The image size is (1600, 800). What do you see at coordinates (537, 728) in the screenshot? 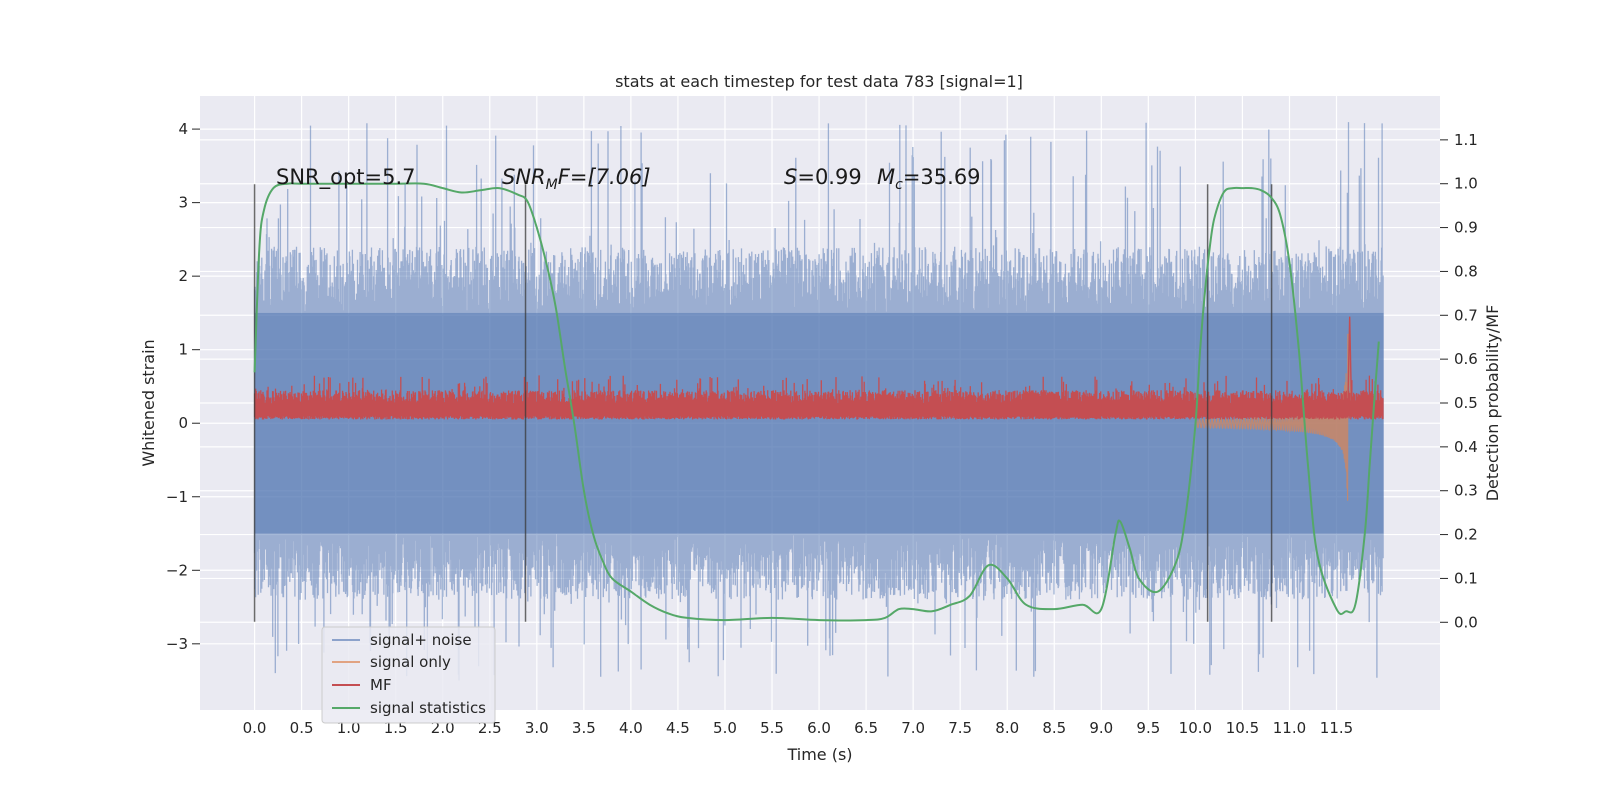
I see `x-tick-label: 3.0` at bounding box center [537, 728].